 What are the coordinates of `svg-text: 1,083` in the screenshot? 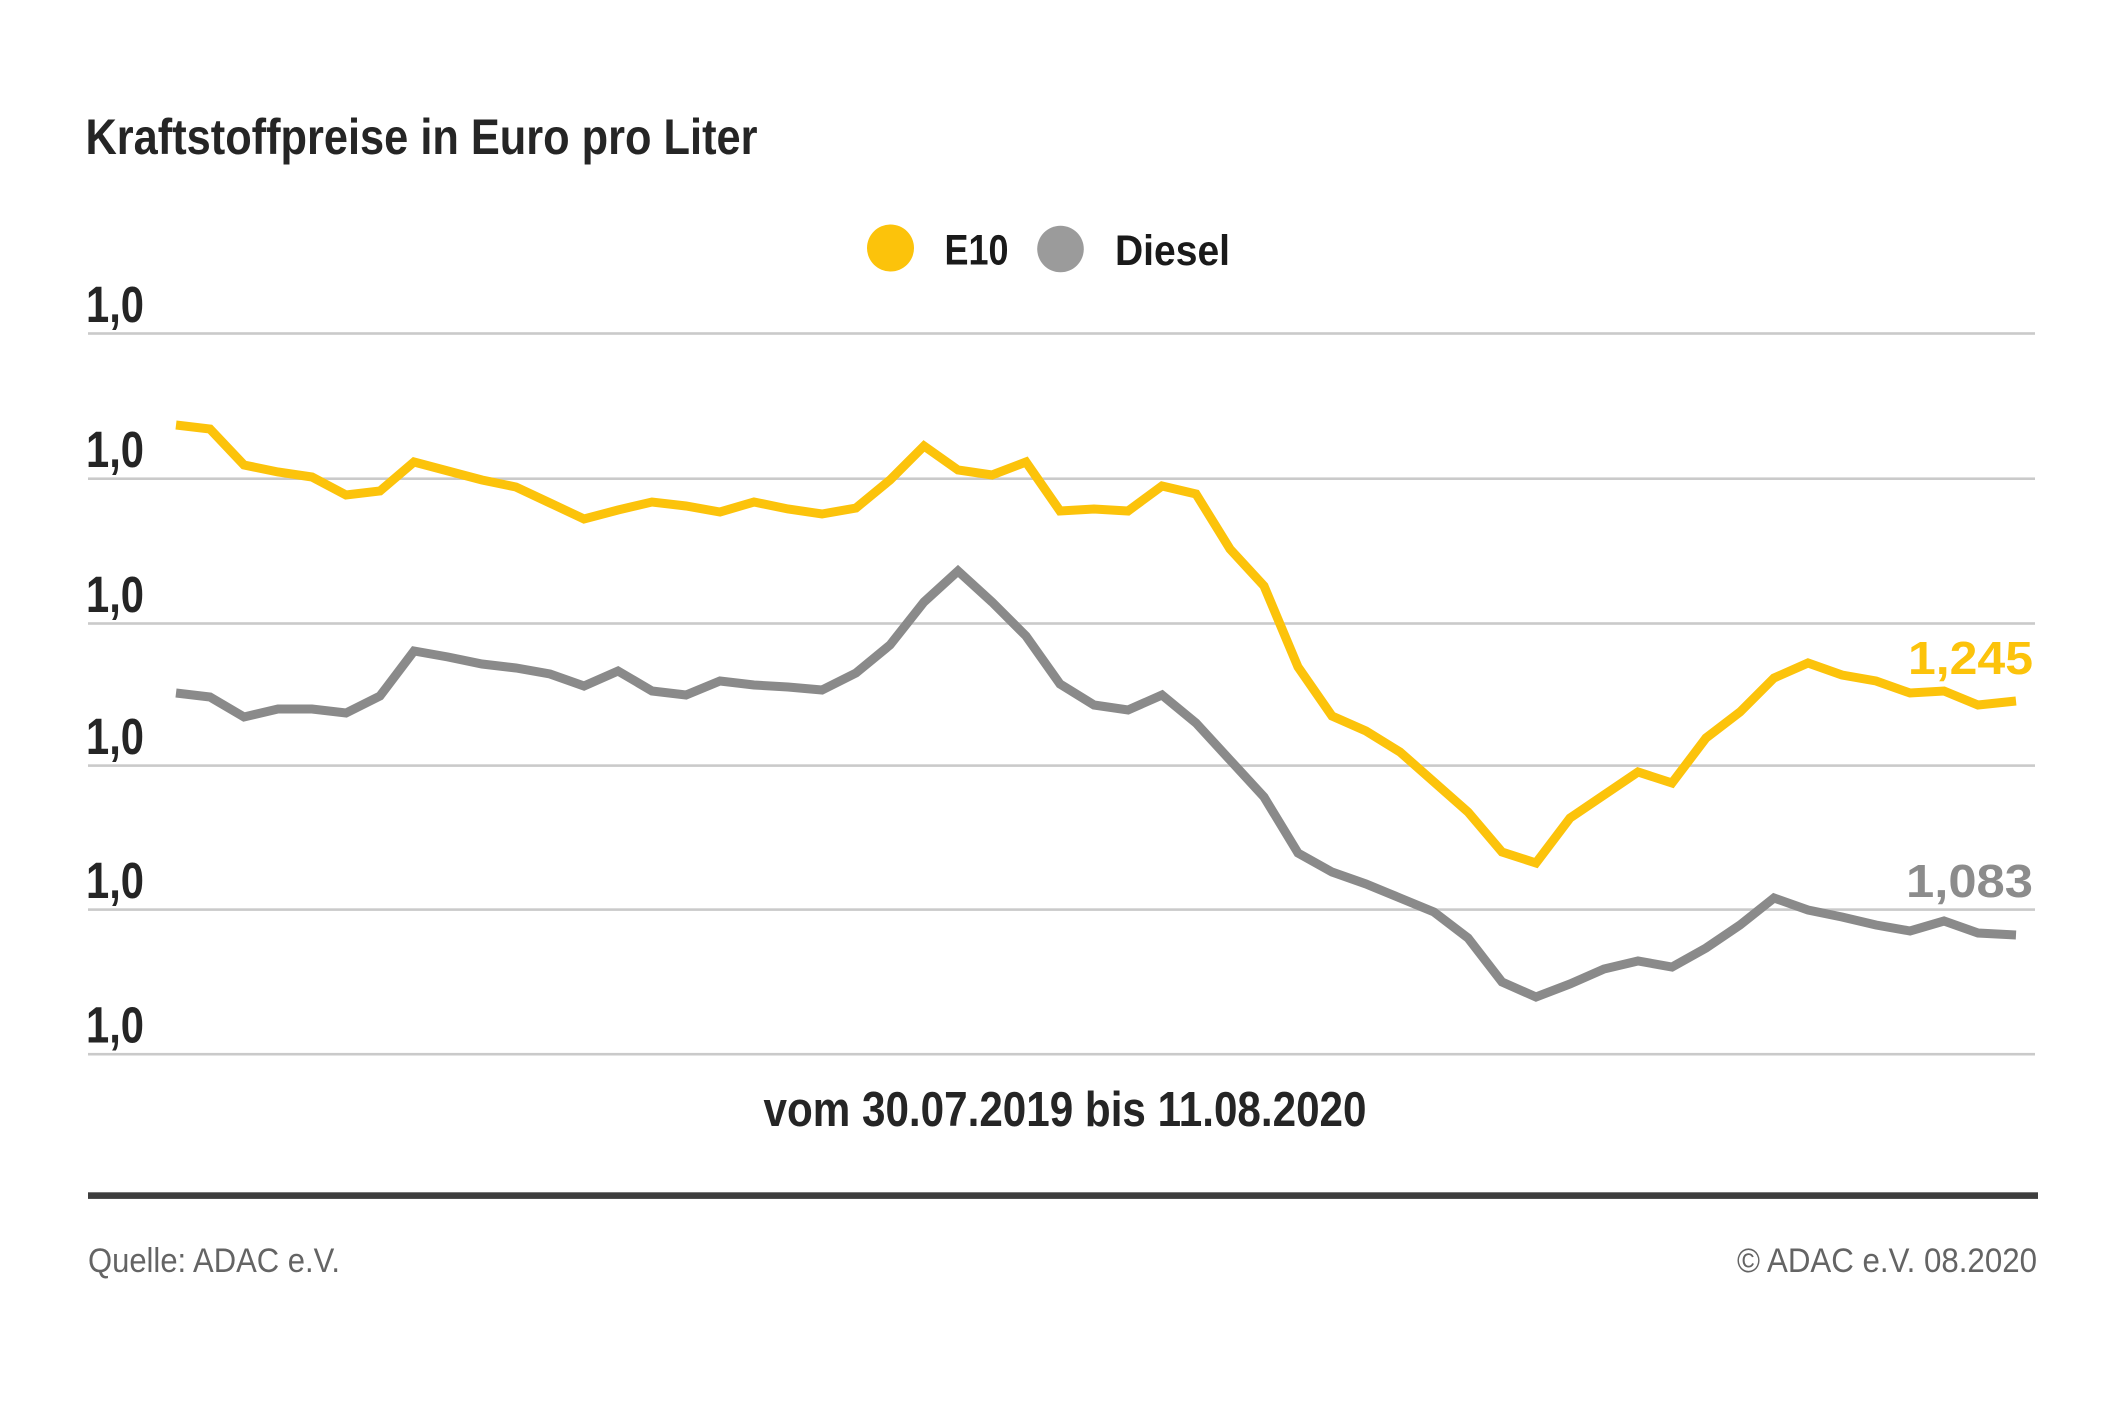 It's located at (1969, 881).